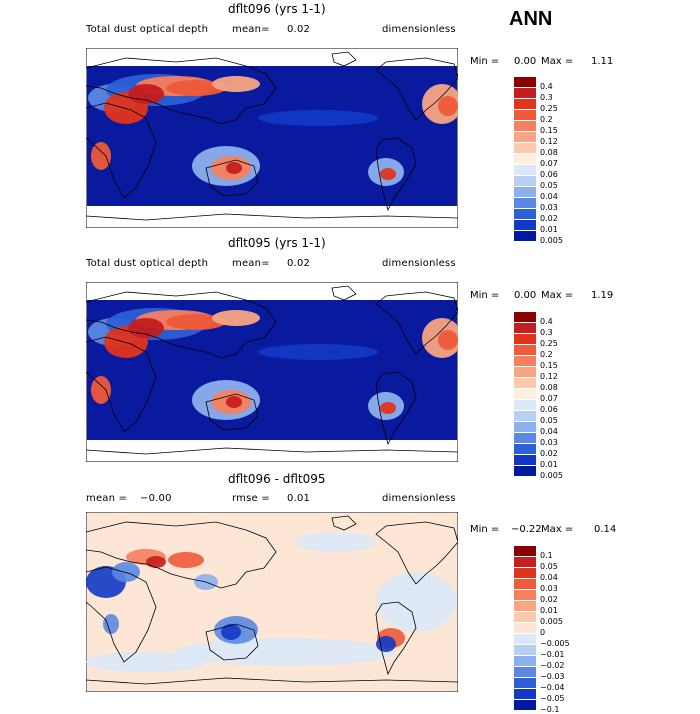 This screenshot has height=714, width=700. Describe the element at coordinates (272, 138) in the screenshot. I see `panel-1-map` at that location.